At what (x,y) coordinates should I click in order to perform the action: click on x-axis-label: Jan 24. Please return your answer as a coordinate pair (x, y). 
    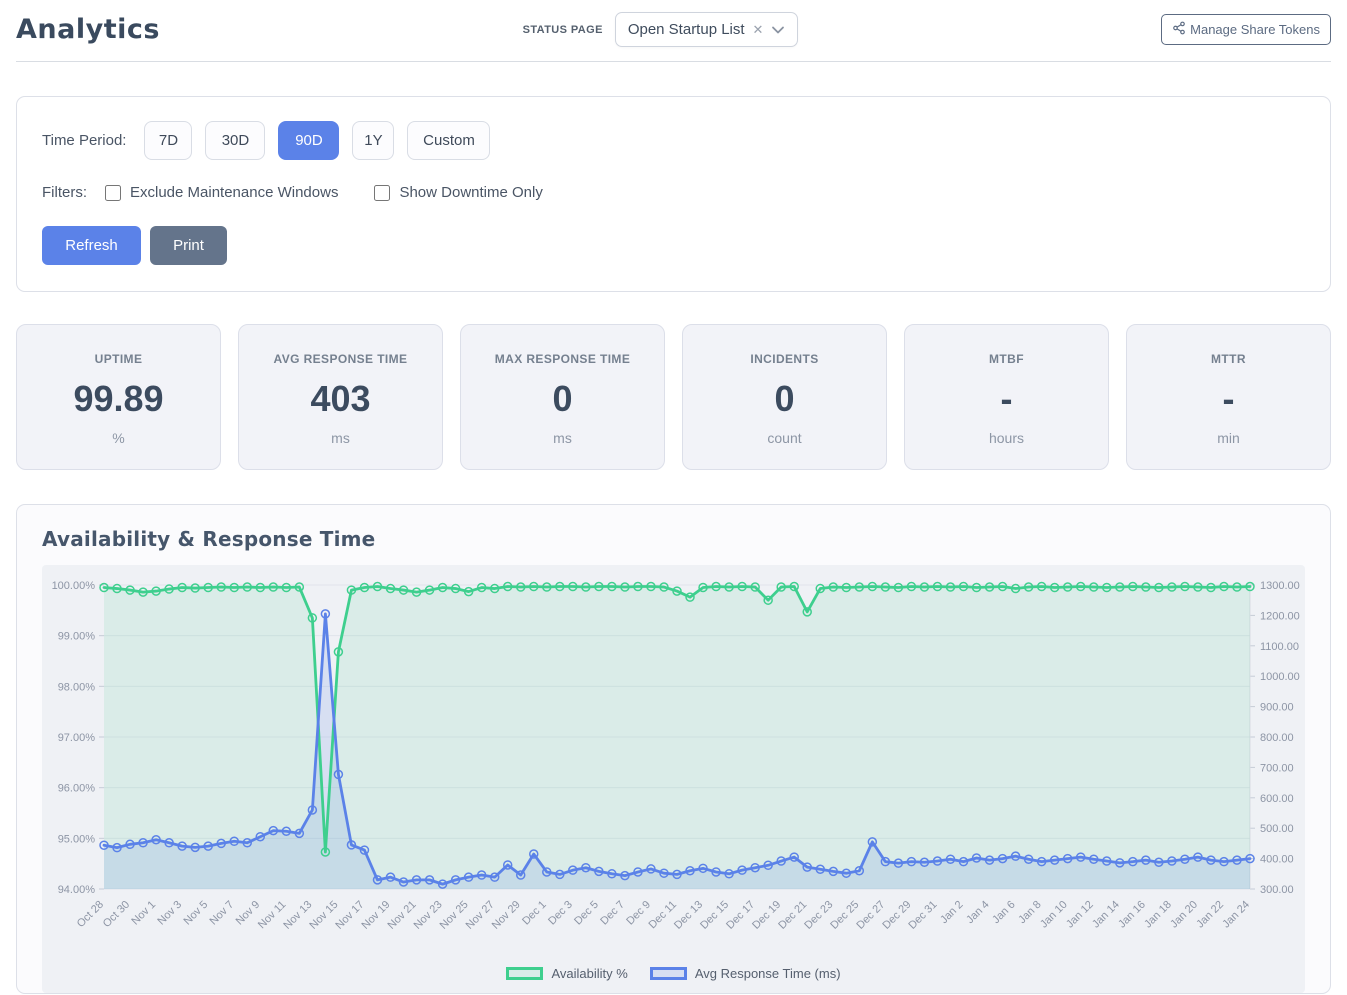
    Looking at the image, I should click on (1236, 915).